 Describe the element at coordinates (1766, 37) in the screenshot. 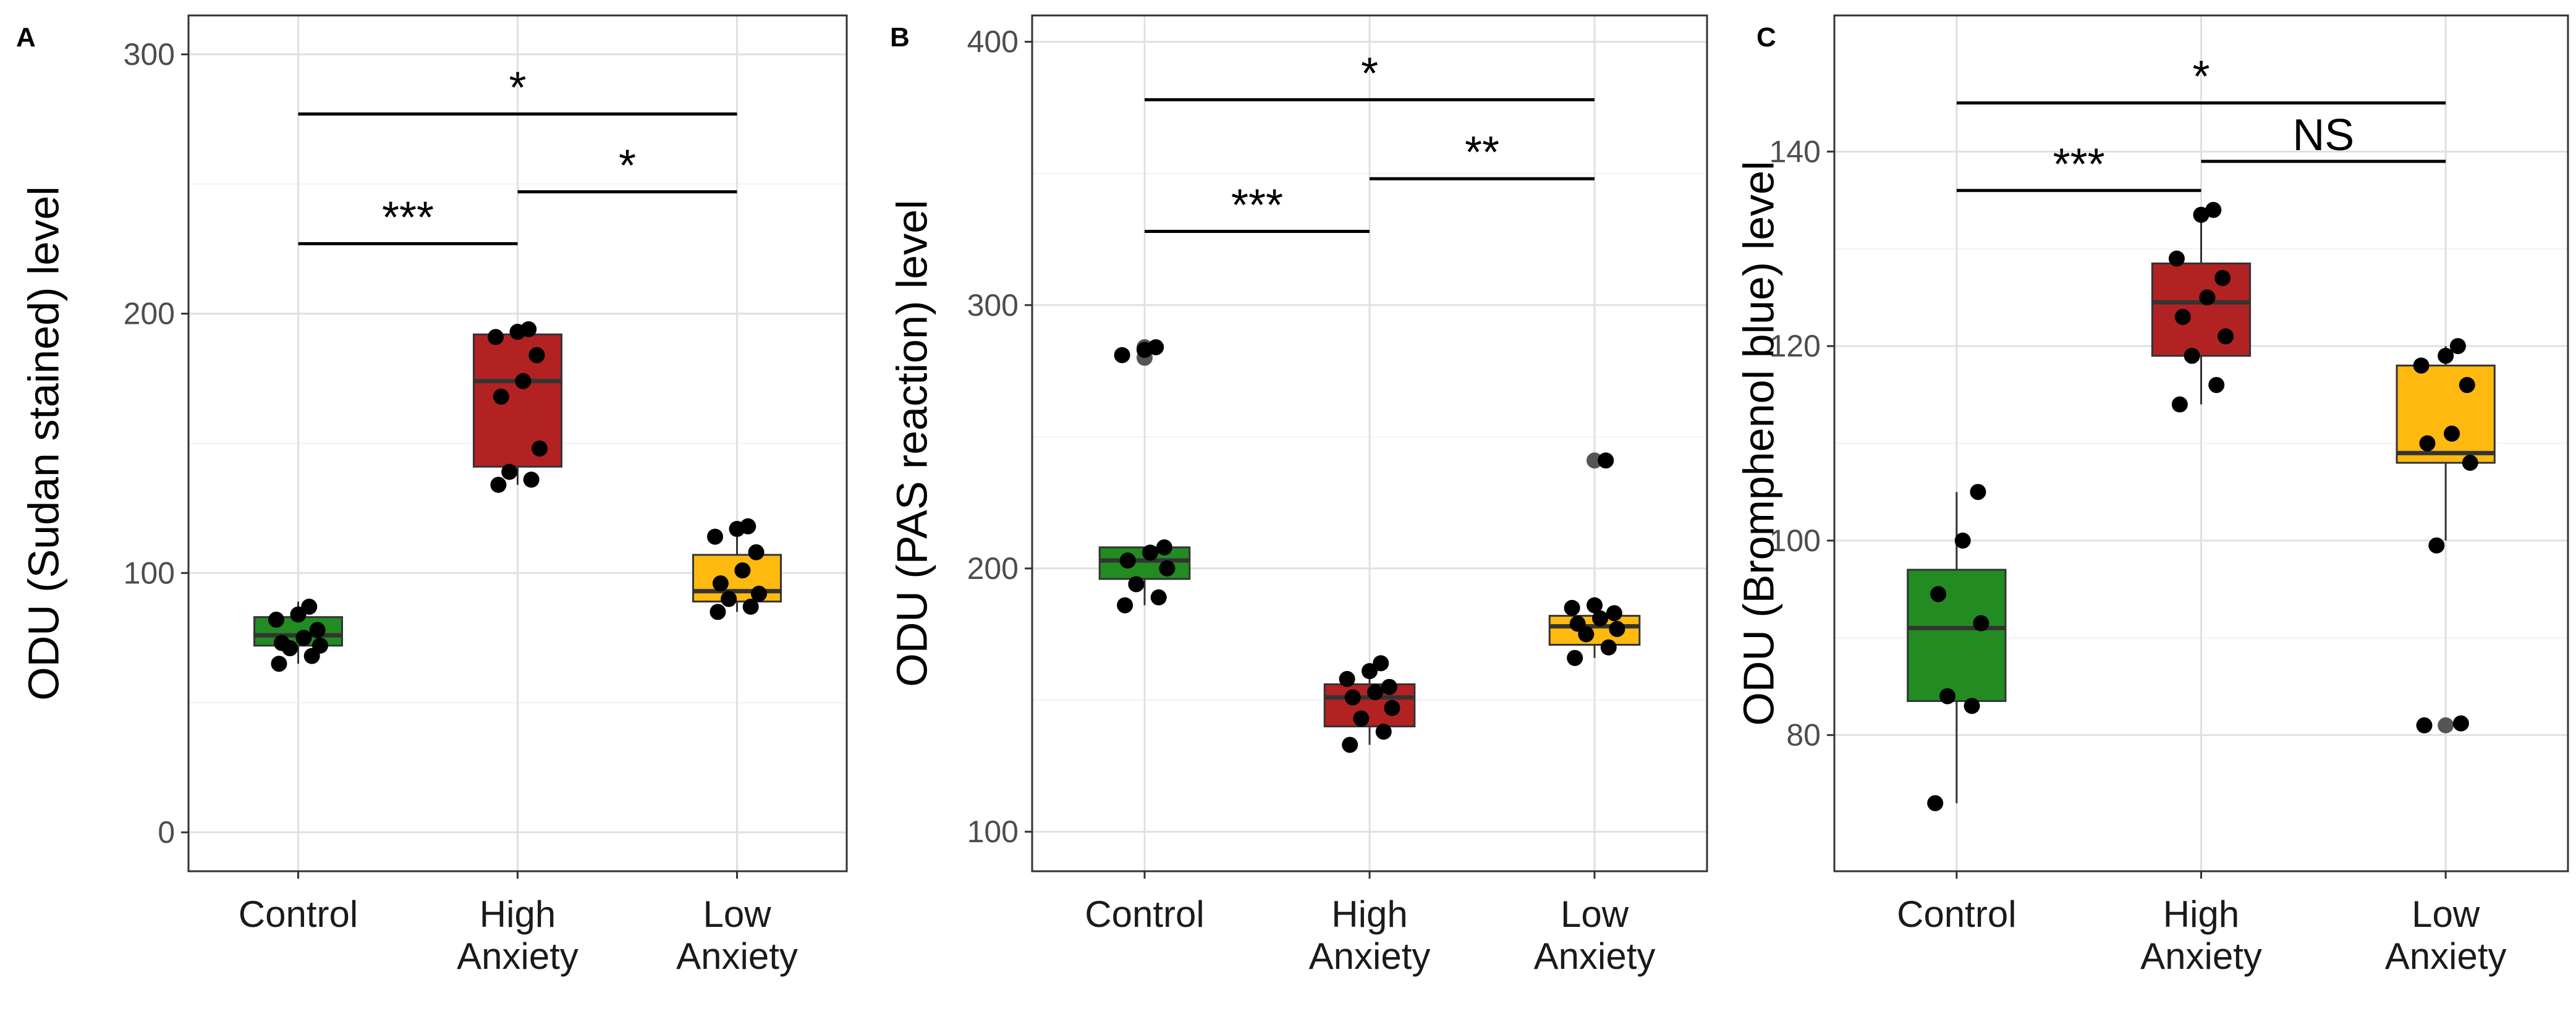

I see `panel-letter: C` at that location.